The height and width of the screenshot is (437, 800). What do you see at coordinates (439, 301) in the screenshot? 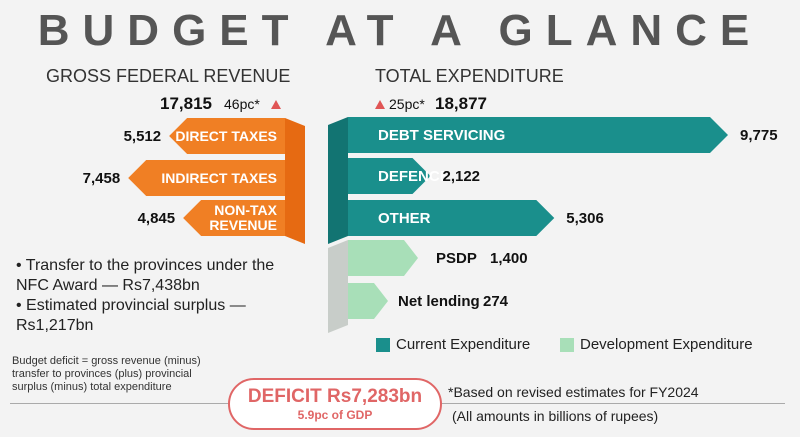
I see `expenditure-bar-label: Net lending` at bounding box center [439, 301].